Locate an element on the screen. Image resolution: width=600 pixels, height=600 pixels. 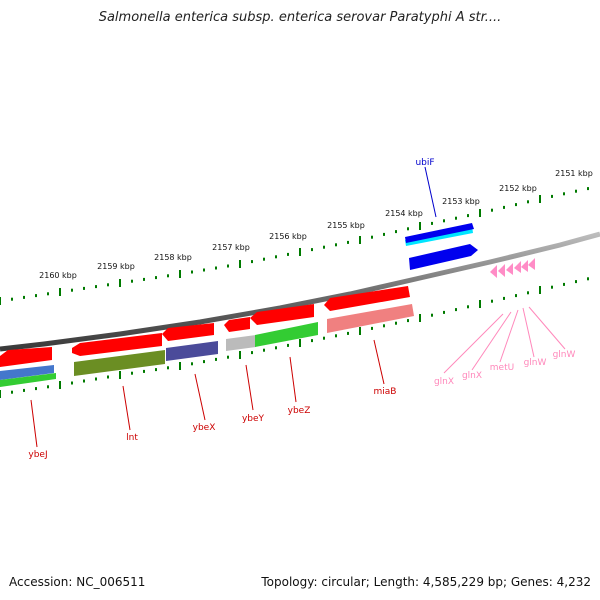
ruler-label-2151: 2151 kbp is located at coordinates (574, 173).